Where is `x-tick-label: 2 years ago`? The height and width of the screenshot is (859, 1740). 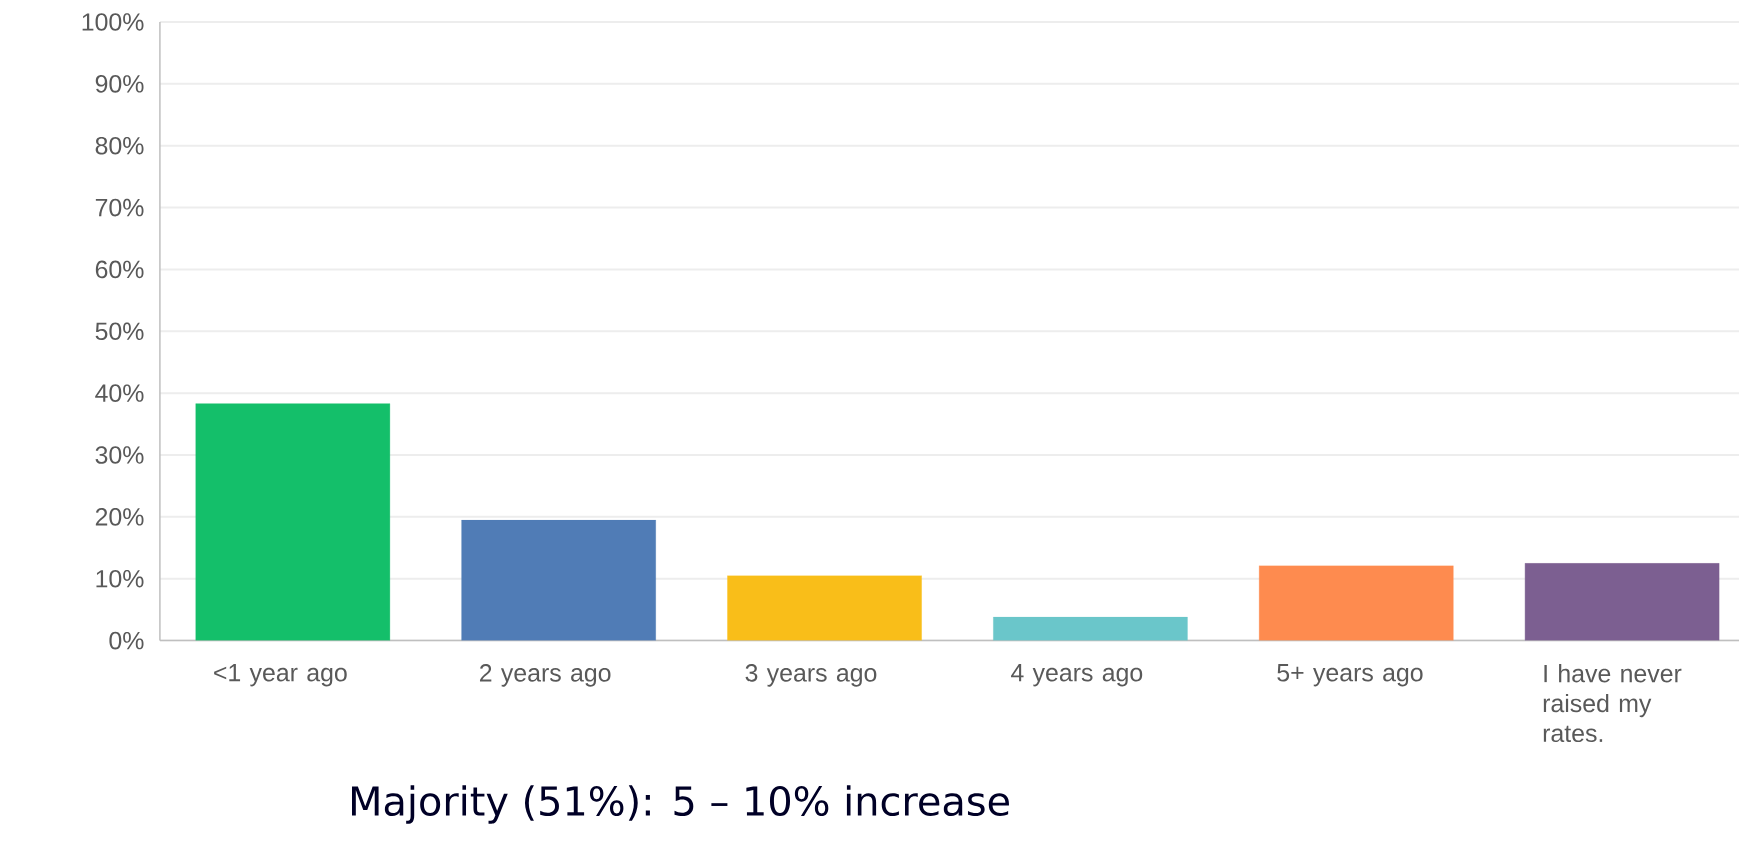
x-tick-label: 2 years ago is located at coordinates (545, 675).